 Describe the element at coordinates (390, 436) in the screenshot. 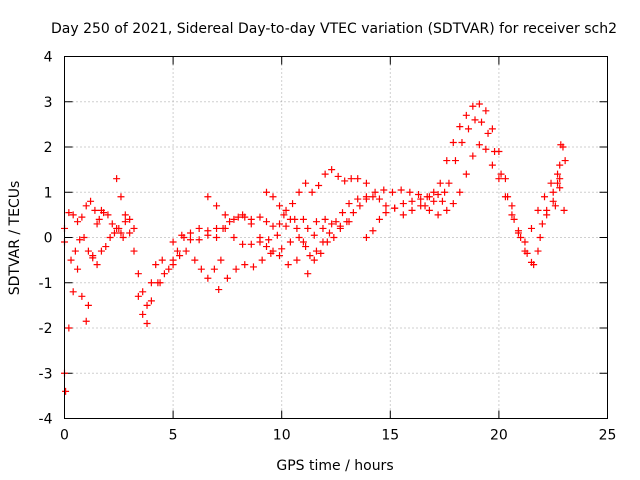

I see `x-tick-label: 15` at that location.